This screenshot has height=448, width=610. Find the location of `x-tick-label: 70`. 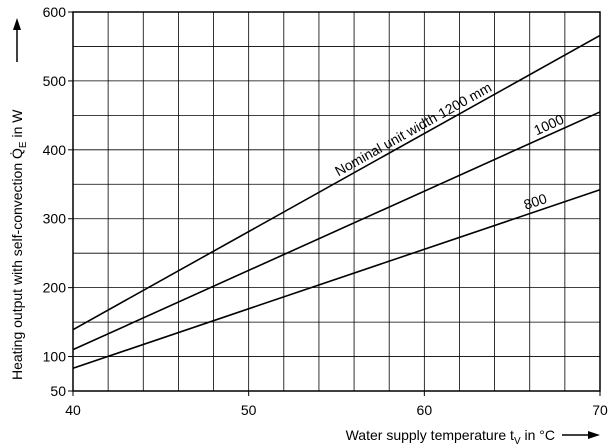

x-tick-label: 70 is located at coordinates (600, 410).